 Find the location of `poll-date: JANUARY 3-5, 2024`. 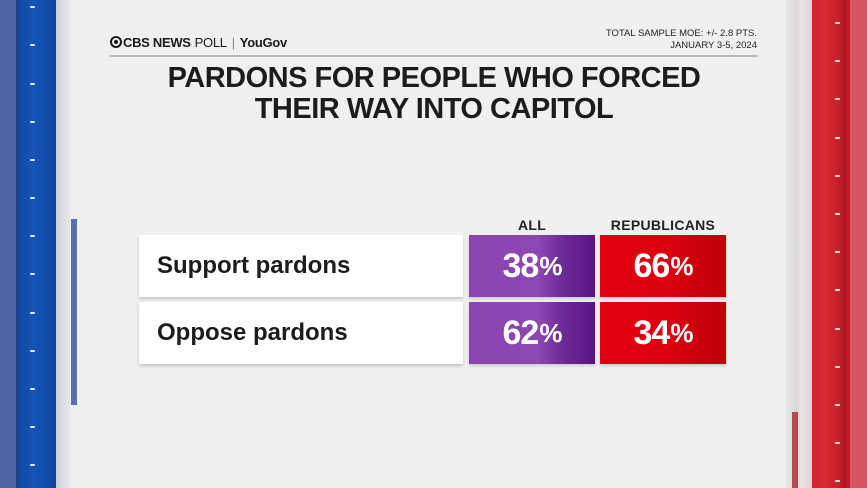

poll-date: JANUARY 3-5, 2024 is located at coordinates (713, 45).